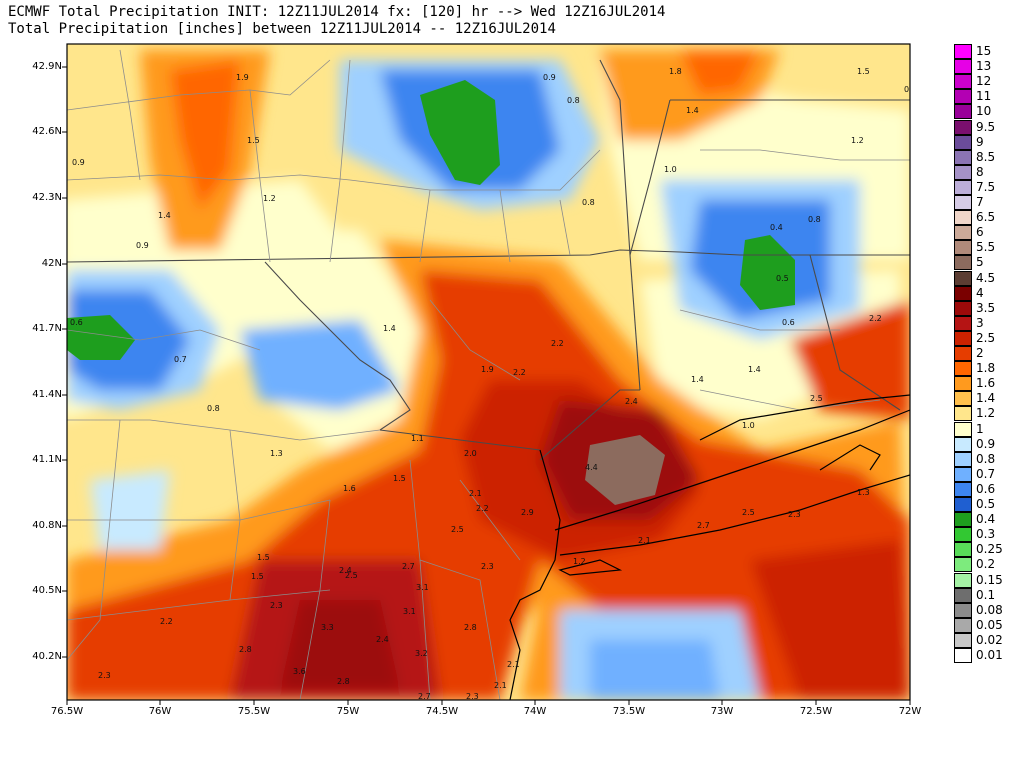 The image size is (1024, 768). Describe the element at coordinates (987, 338) in the screenshot. I see `legend-item: 2.5` at that location.